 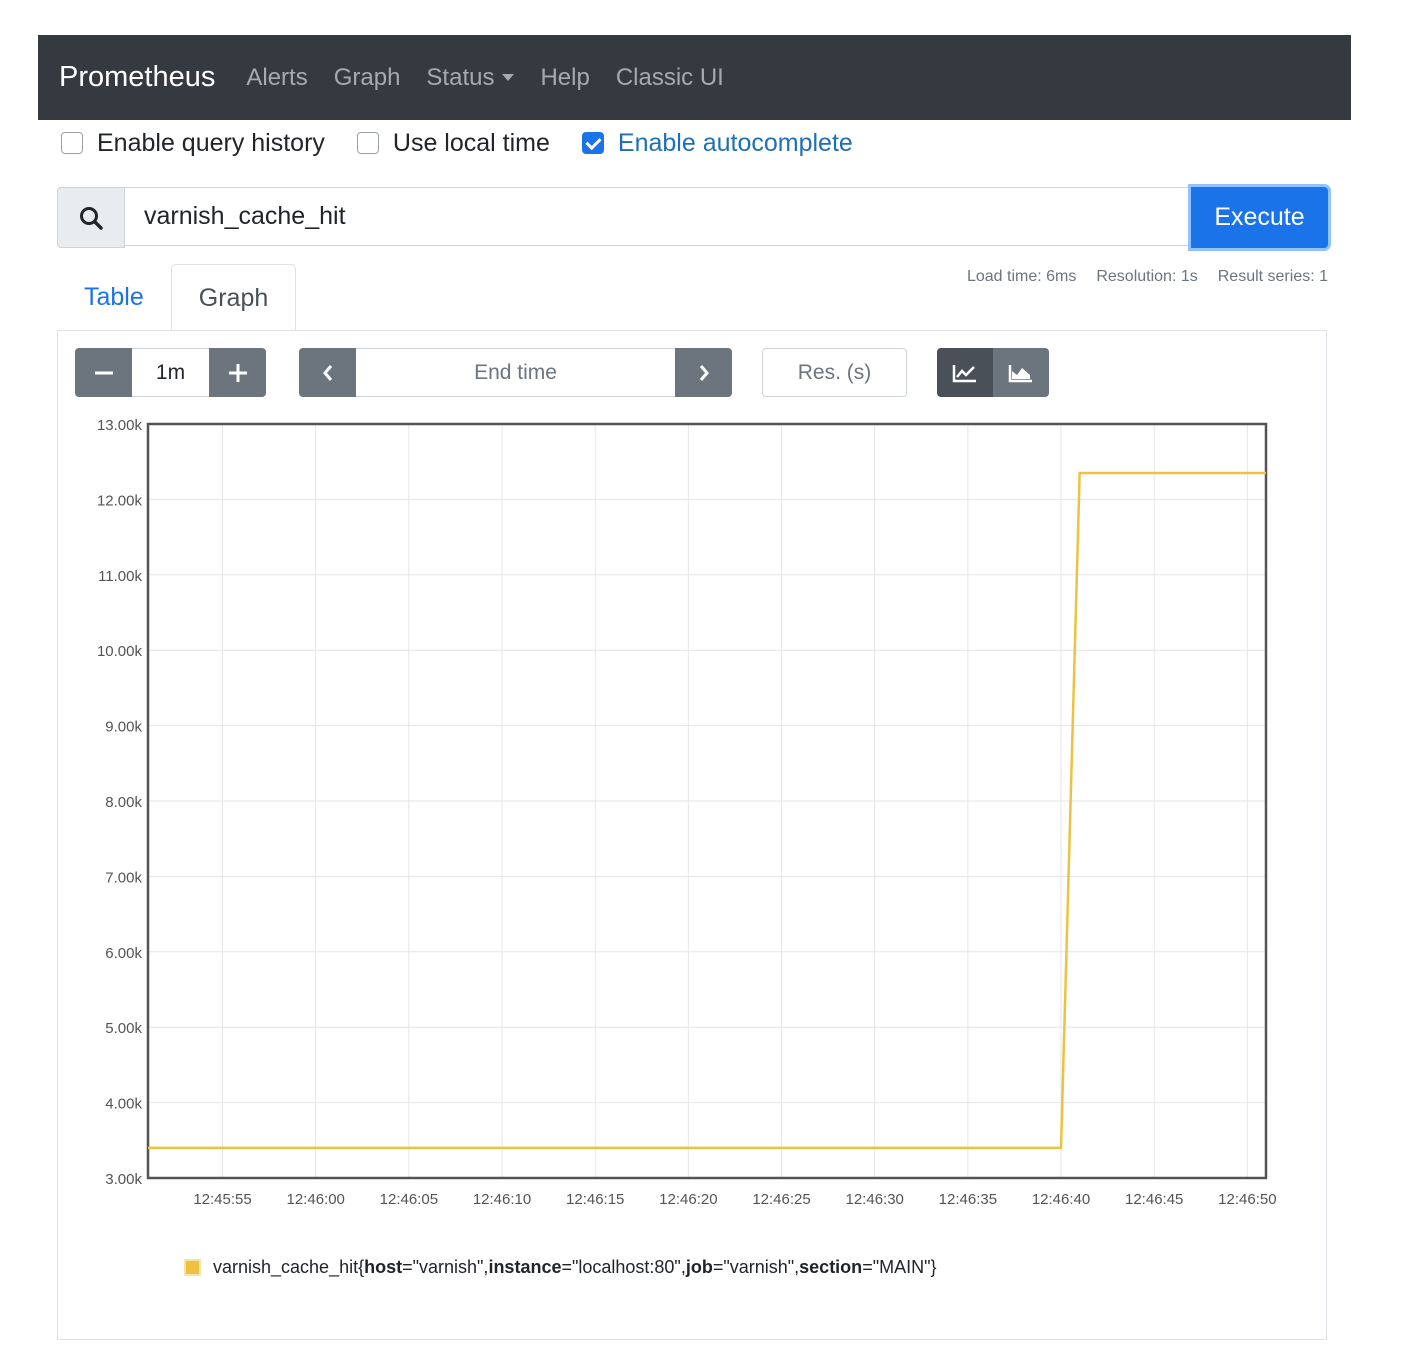 I want to click on x-tick-label: 12:46:05, so click(x=409, y=1199).